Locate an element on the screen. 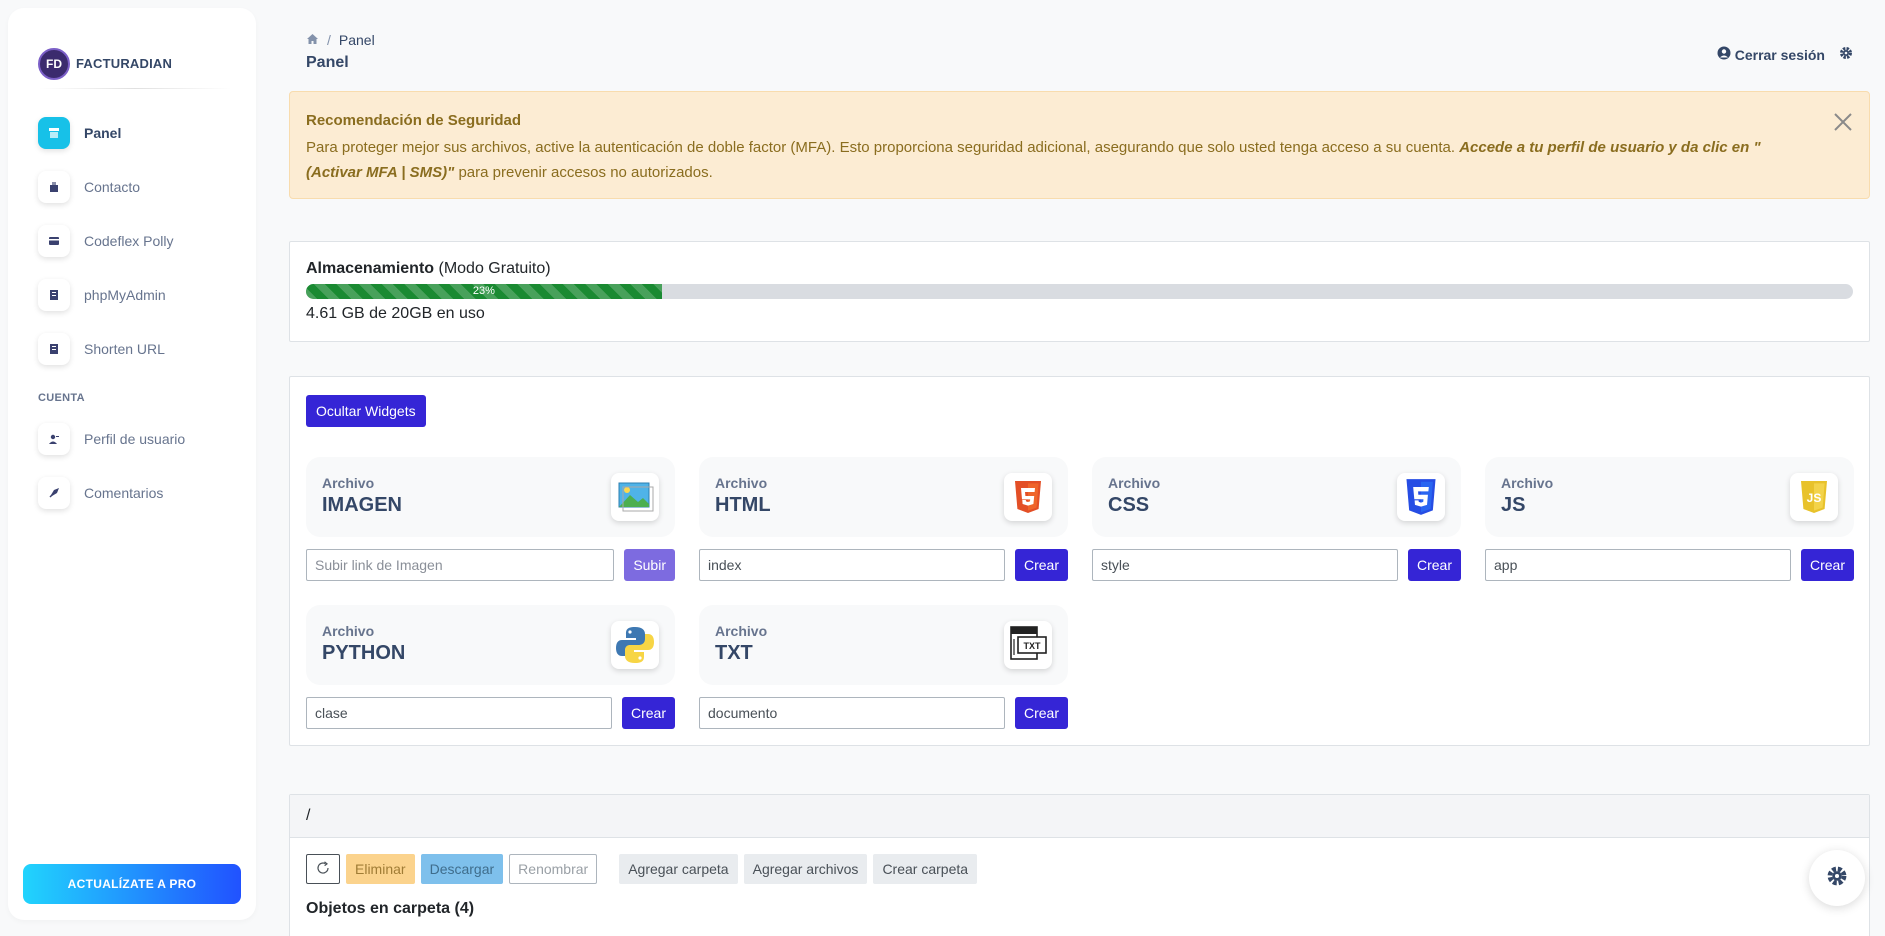 This screenshot has height=936, width=1885. widget-card: Archivo TXT TXT is located at coordinates (883, 645).